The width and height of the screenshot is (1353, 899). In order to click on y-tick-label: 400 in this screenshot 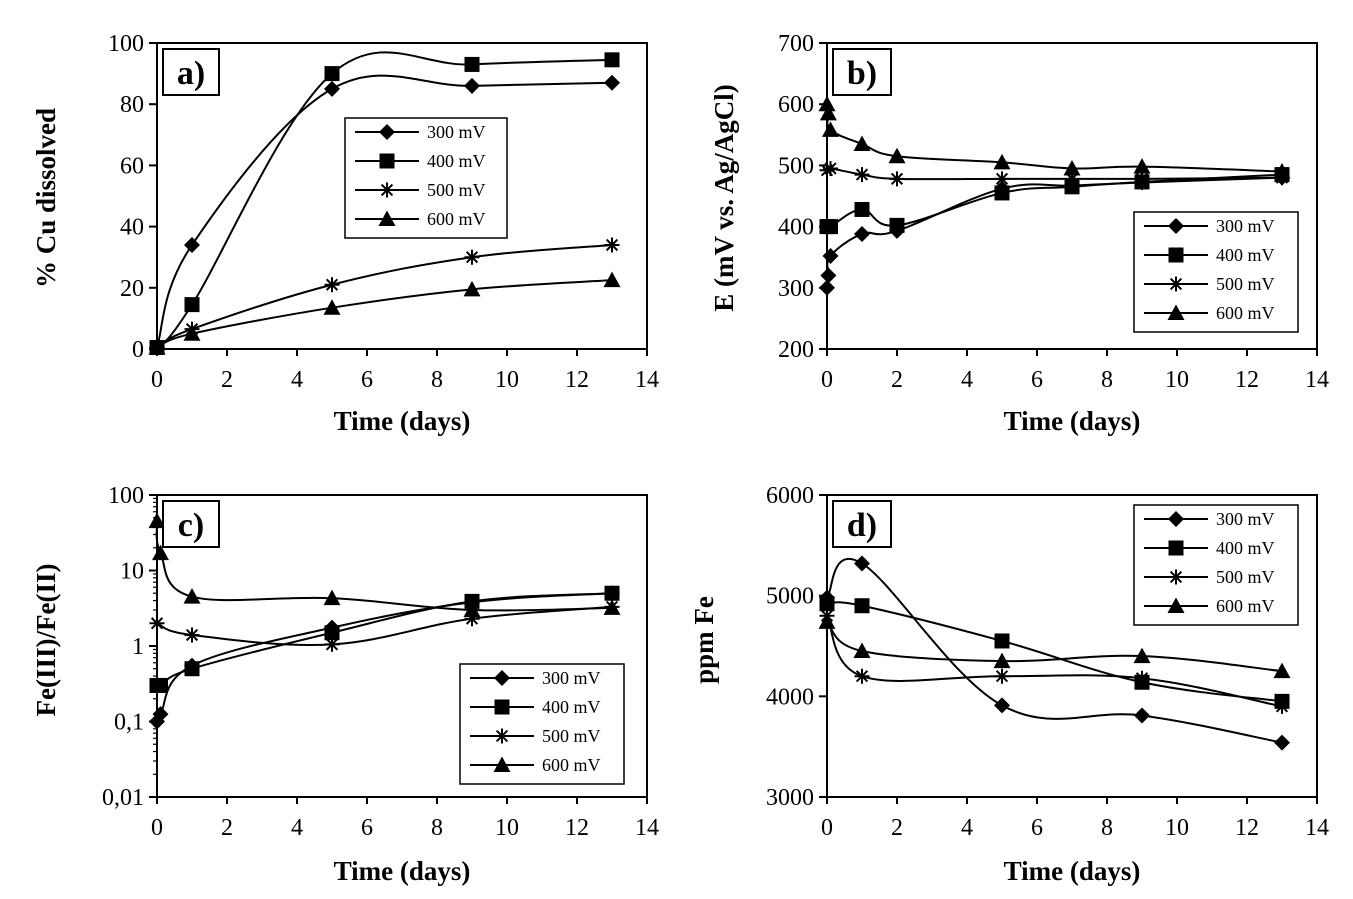, I will do `click(796, 228)`.